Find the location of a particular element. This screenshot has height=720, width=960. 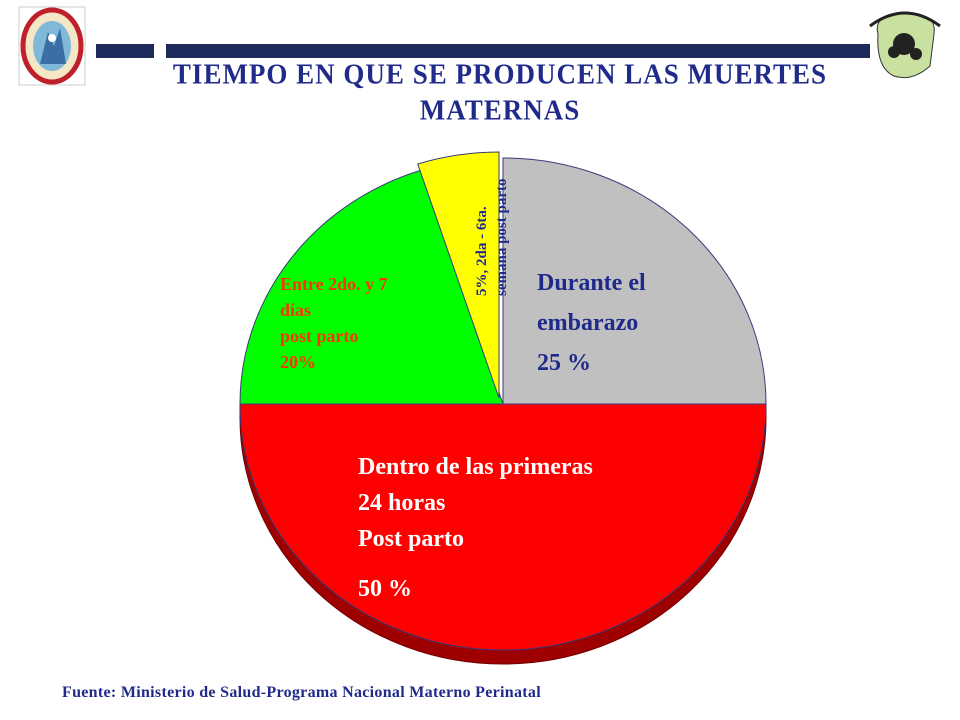

pie-slice-label-line: Durante el is located at coordinates (591, 283).